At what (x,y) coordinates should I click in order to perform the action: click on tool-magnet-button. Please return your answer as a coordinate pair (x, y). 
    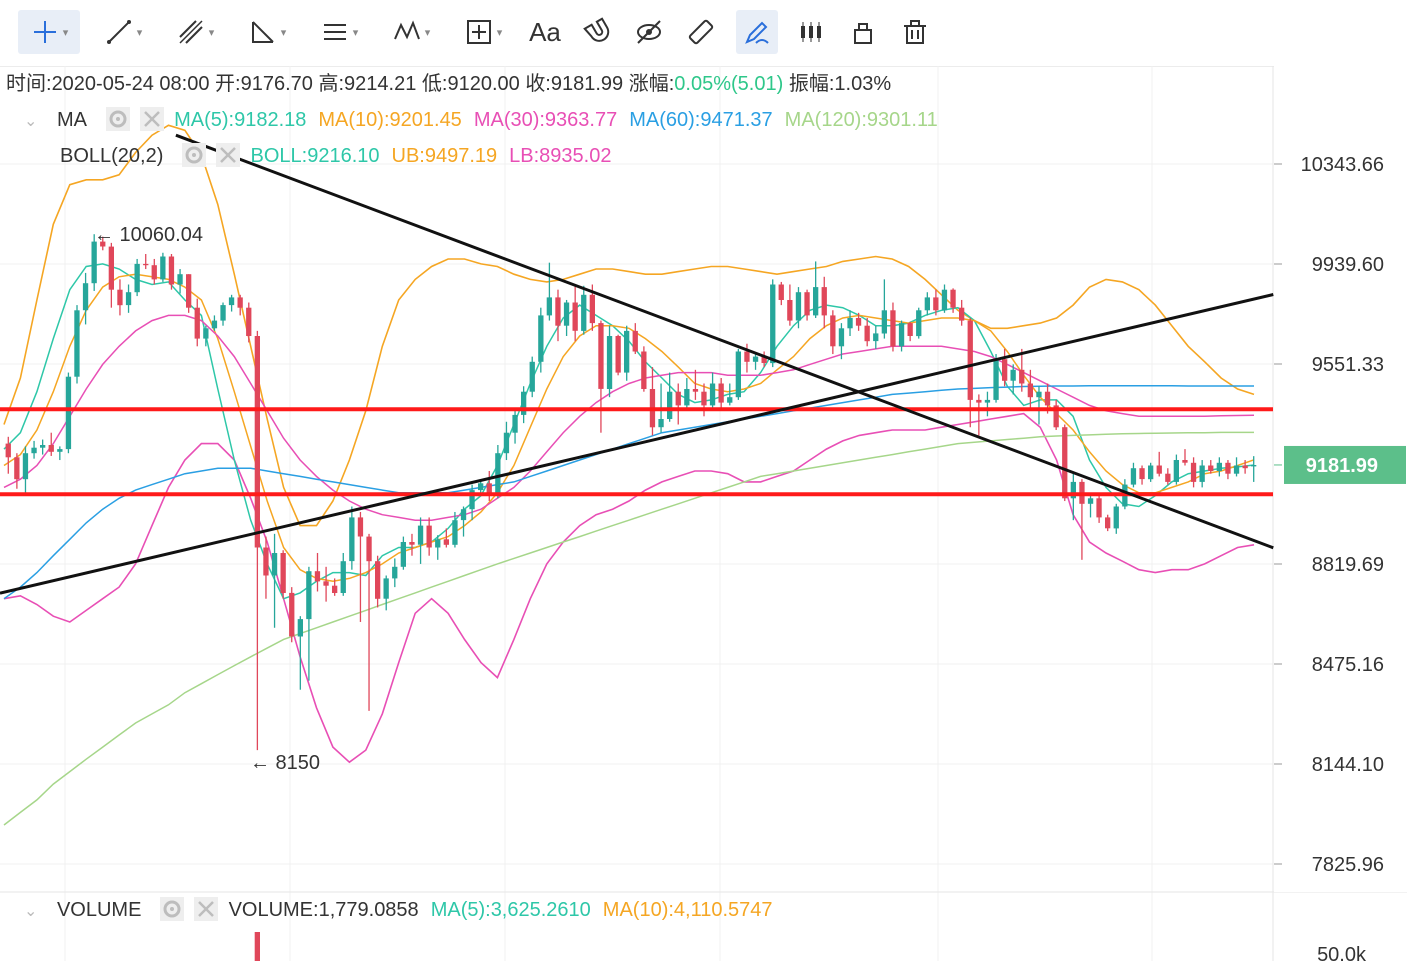
    Looking at the image, I should click on (597, 32).